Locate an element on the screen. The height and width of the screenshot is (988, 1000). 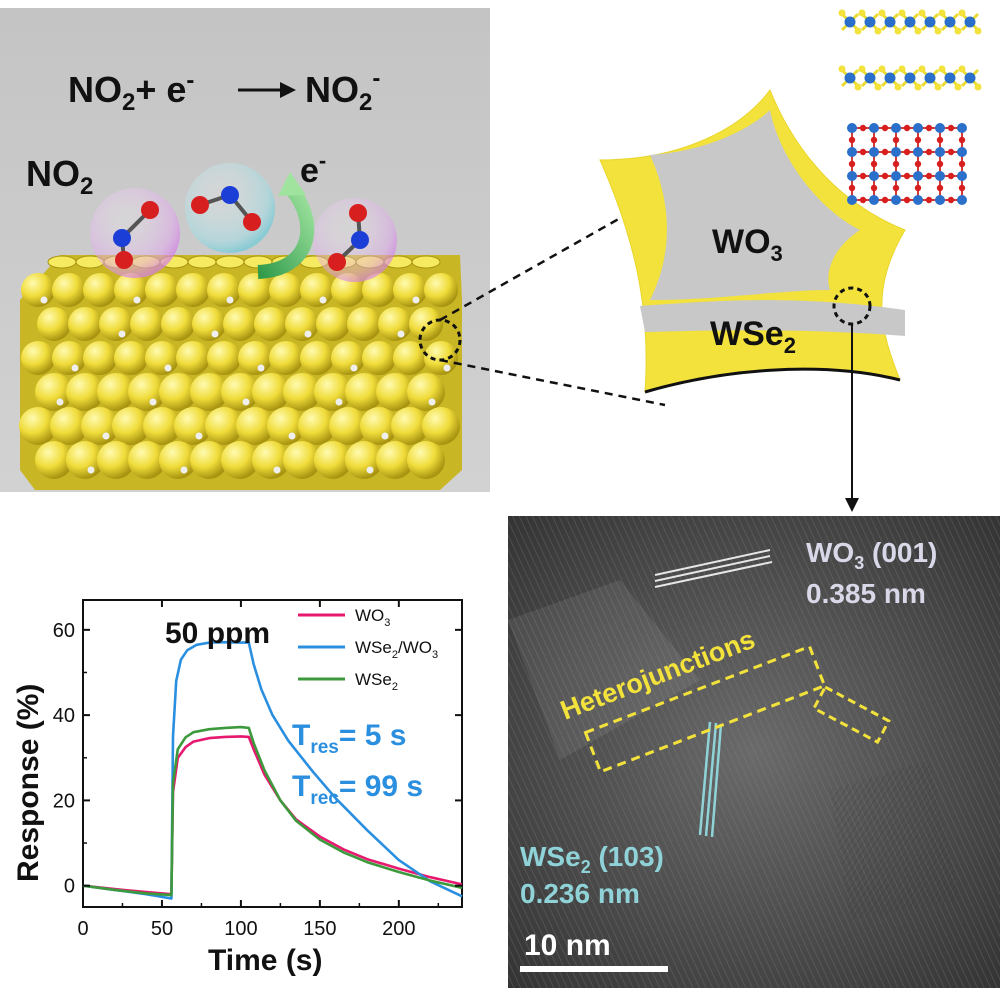
chart-ticks: 0 50 100 150 200 0 20 40 60 is located at coordinates (257, 770).